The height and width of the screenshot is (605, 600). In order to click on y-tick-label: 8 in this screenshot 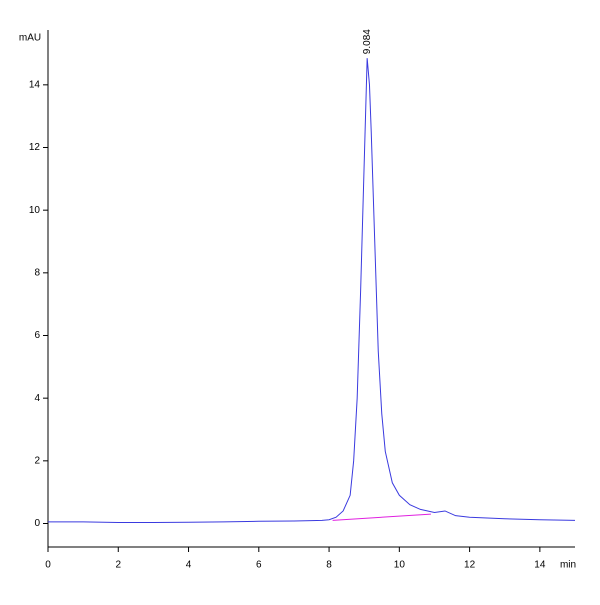, I will do `click(37, 272)`.